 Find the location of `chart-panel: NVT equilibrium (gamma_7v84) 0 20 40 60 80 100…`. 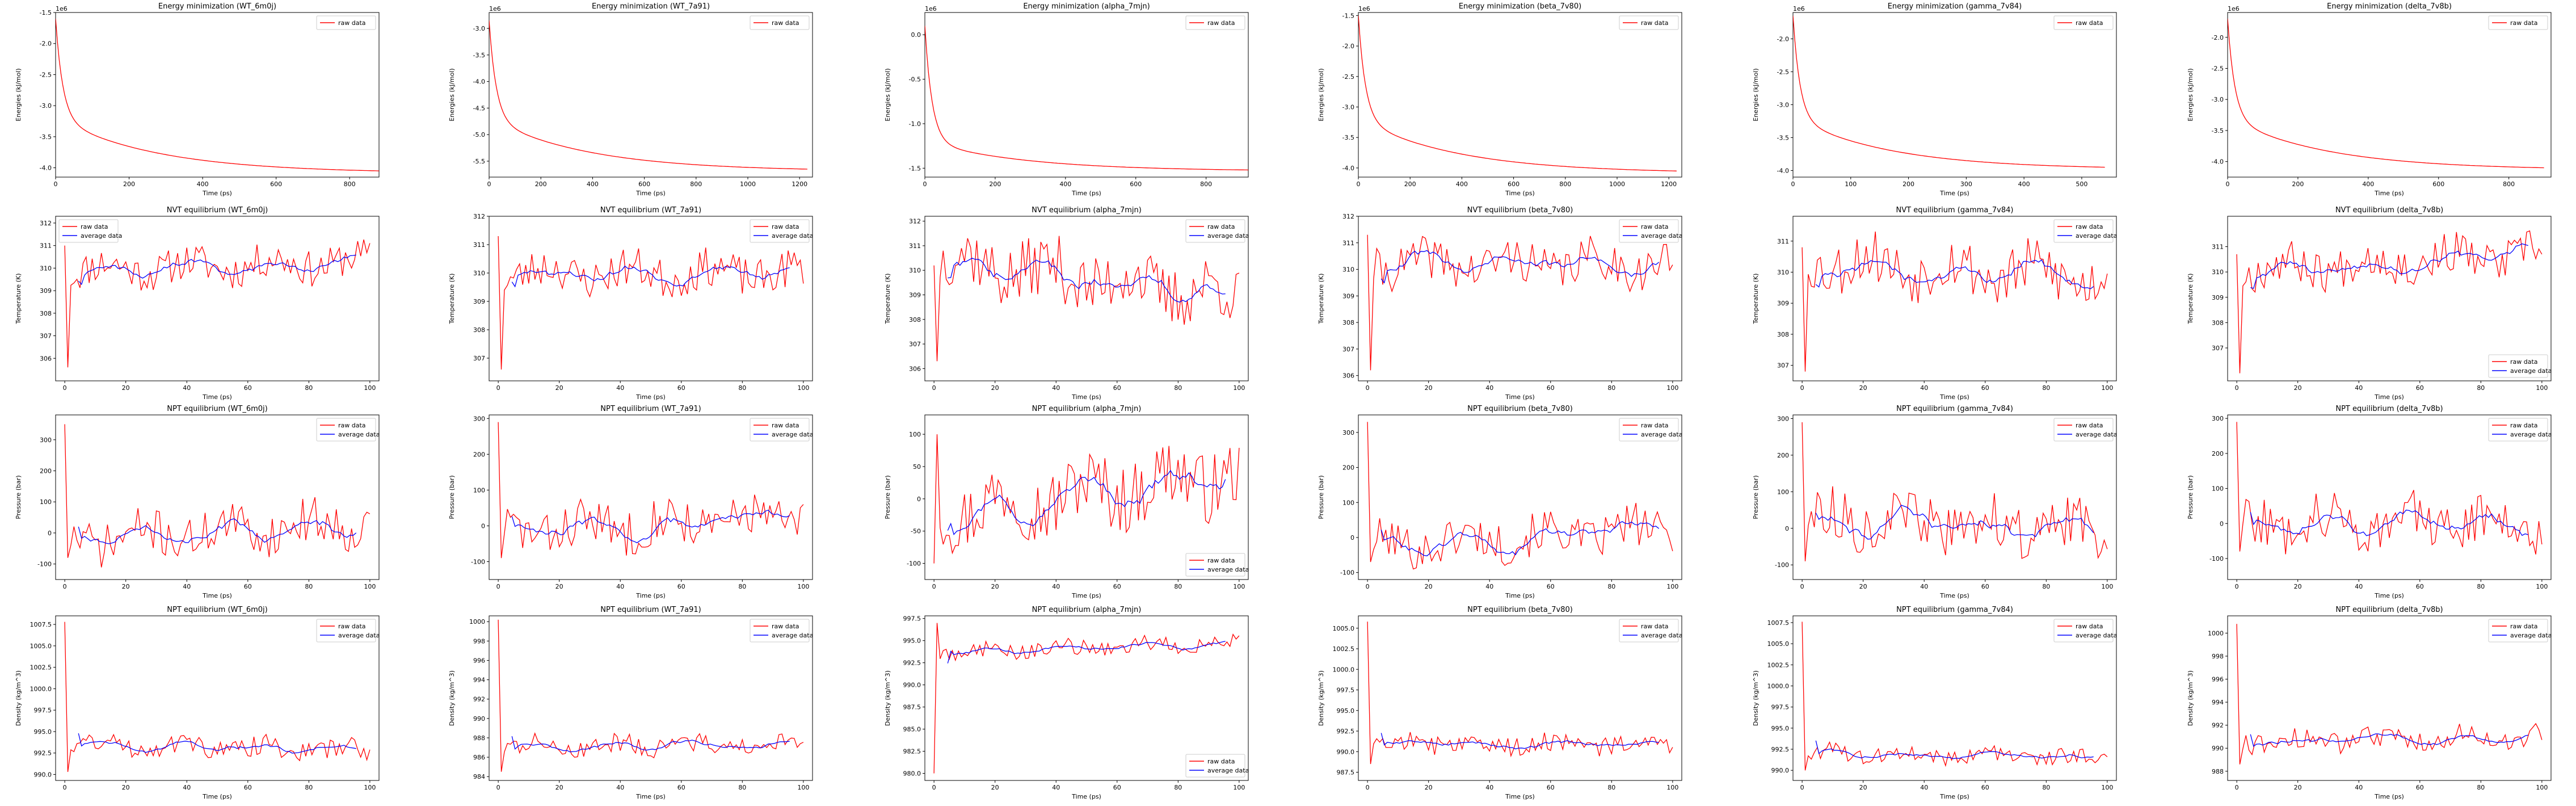

chart-panel: NVT equilibrium (gamma_7v84) 0 20 40 60 80 100… is located at coordinates (1934, 303).